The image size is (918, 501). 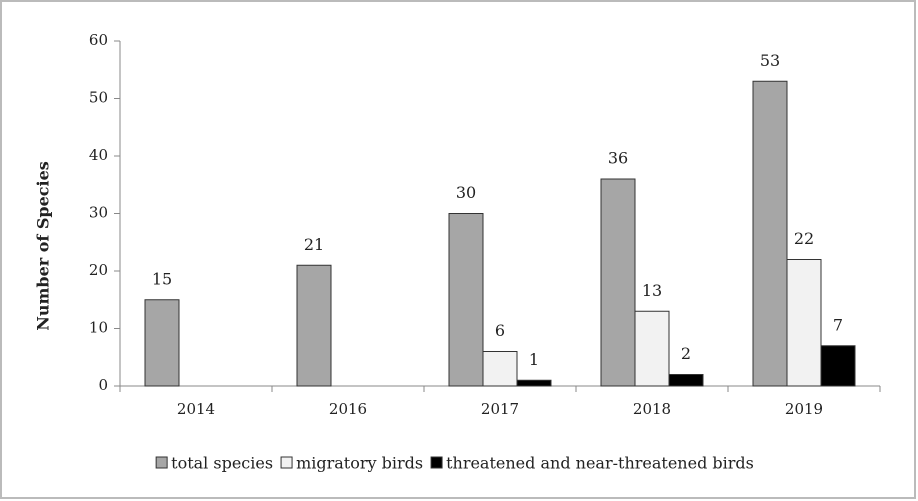 I want to click on y-tick-label: 20, so click(x=98, y=270).